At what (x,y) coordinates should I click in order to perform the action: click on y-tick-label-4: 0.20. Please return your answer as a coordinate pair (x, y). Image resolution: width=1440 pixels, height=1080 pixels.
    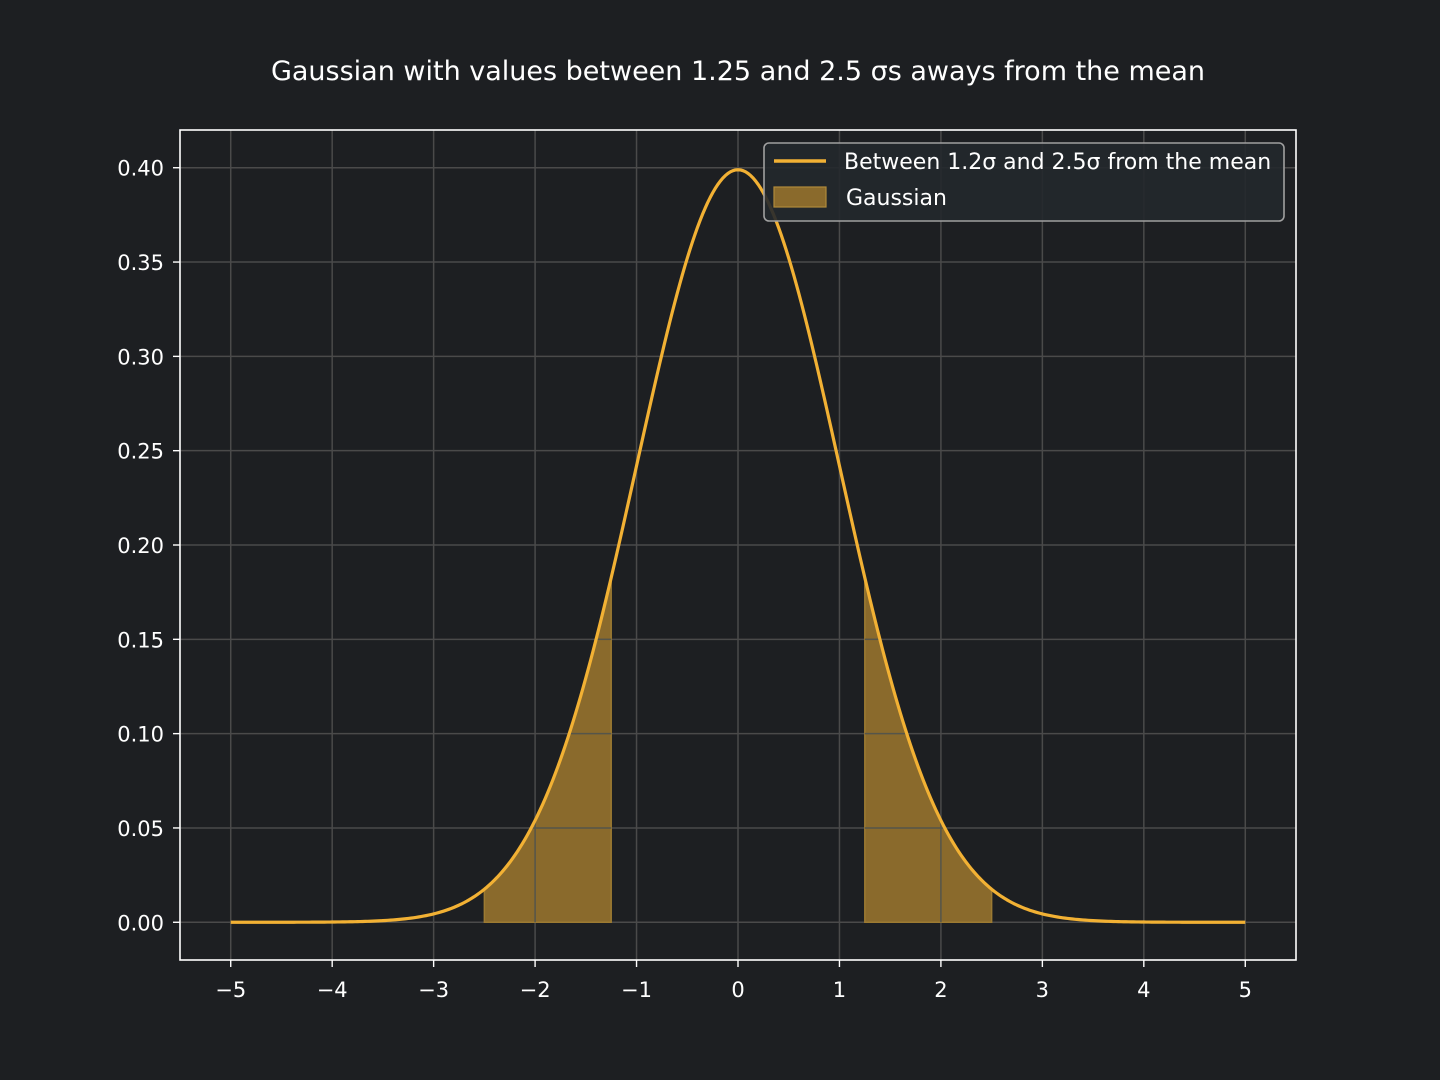
    Looking at the image, I should click on (140, 546).